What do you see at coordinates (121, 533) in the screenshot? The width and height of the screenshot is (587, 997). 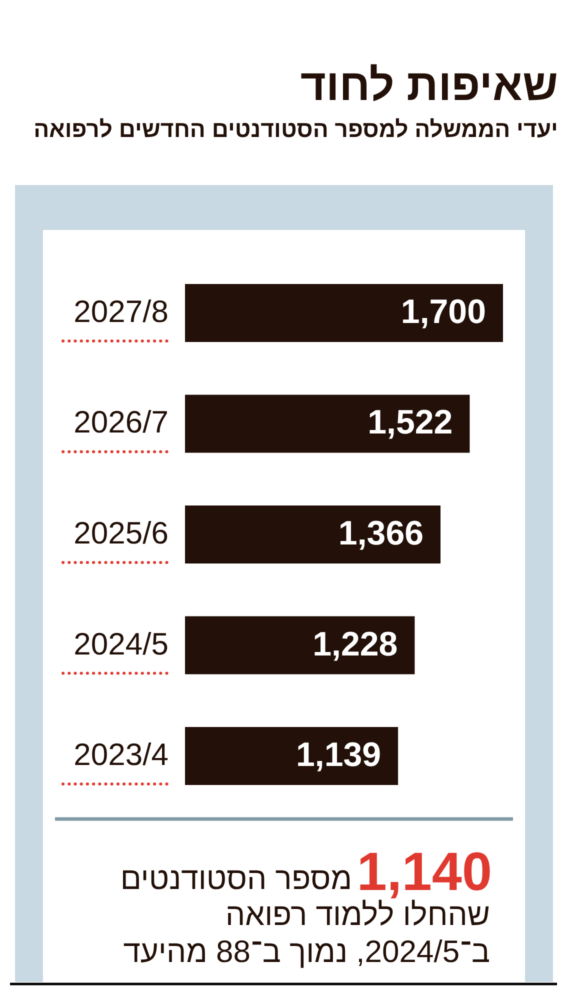 I see `y-tick-label: 2025/6` at bounding box center [121, 533].